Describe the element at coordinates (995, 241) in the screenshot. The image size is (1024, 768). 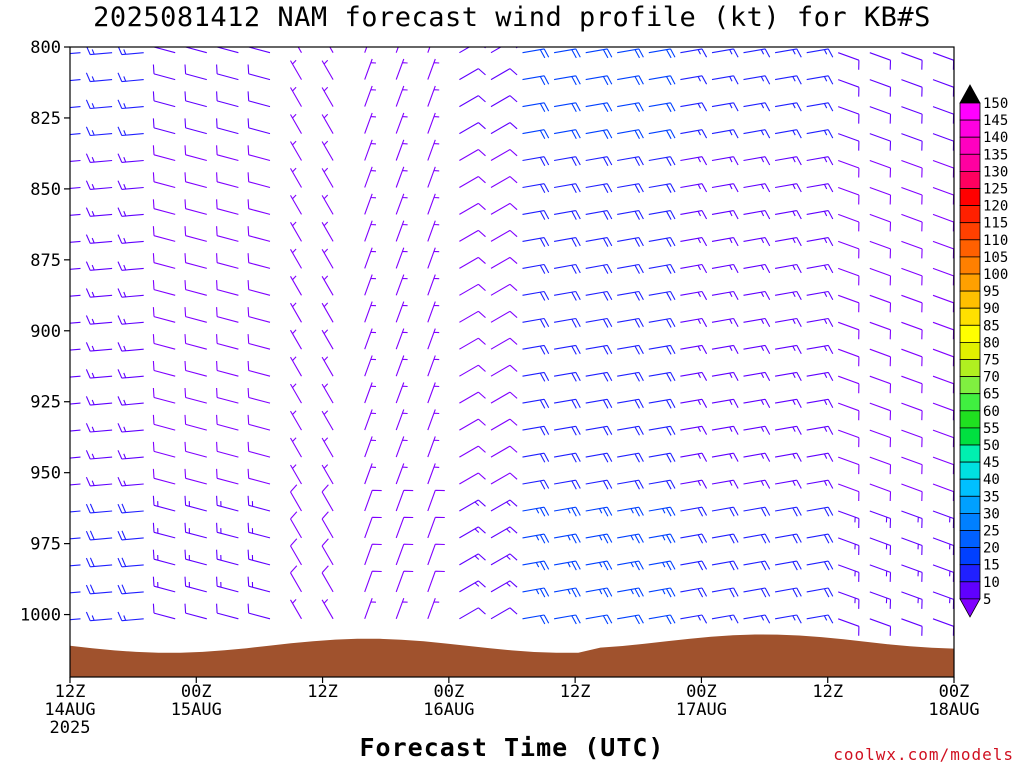
I see `colorbar-label: 110` at that location.